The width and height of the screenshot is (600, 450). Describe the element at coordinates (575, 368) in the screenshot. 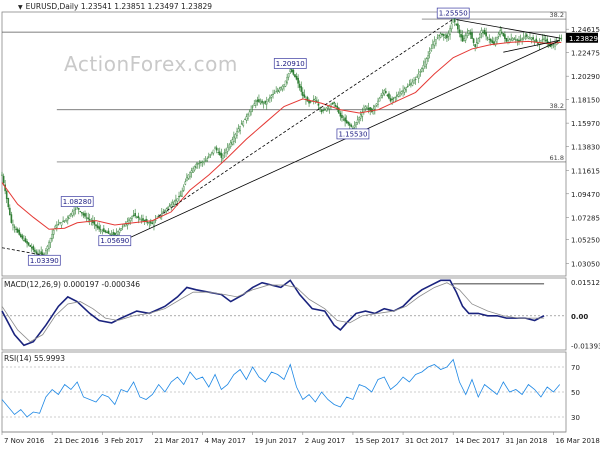

I see `rsi-y-tick-label: 70` at that location.